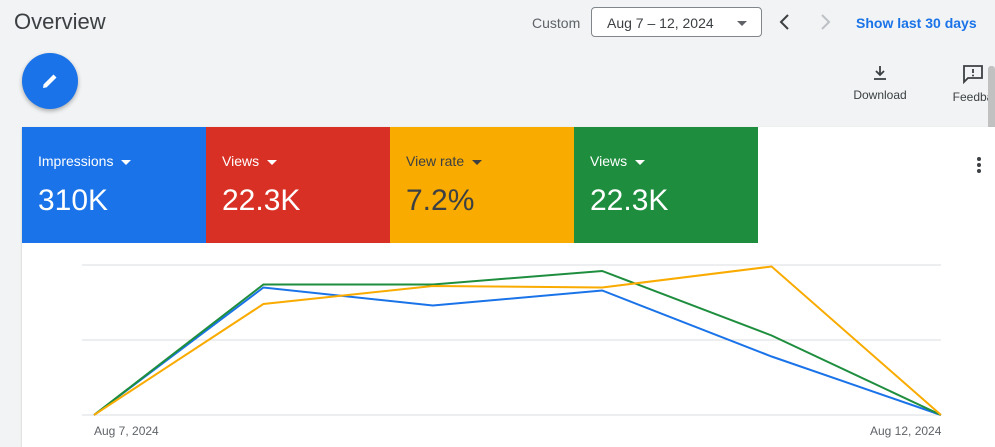 This screenshot has width=995, height=447. I want to click on previous-period-button, so click(785, 22).